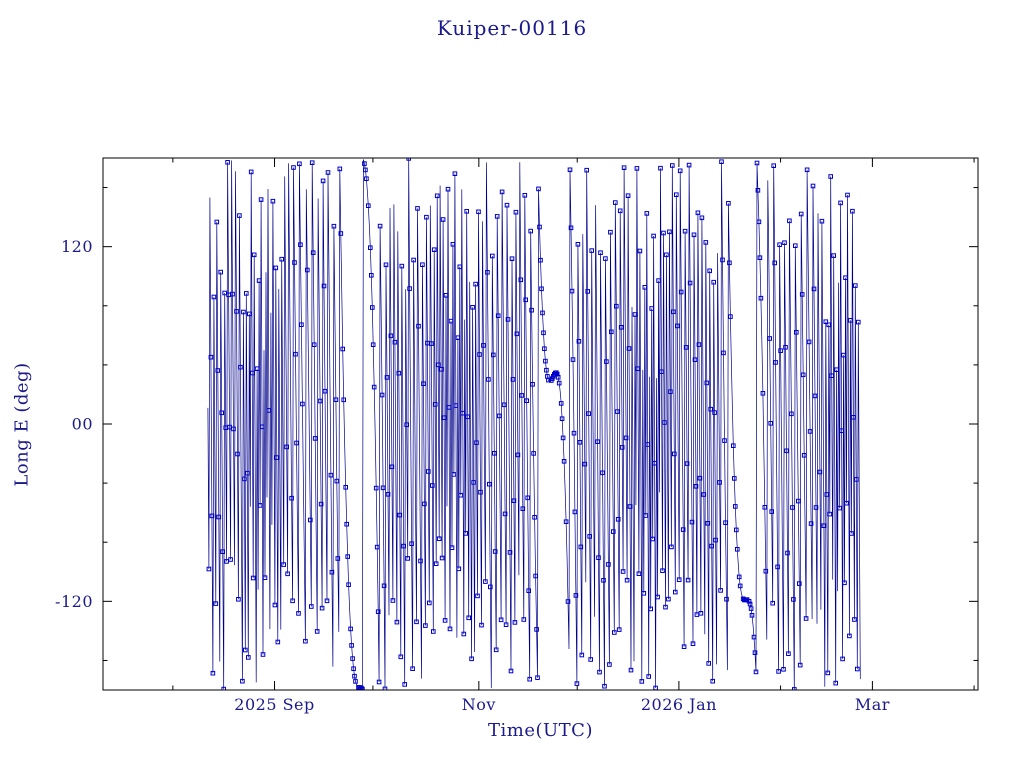 Image resolution: width=1024 pixels, height=768 pixels. I want to click on x-tick-label: 2025 Sep, so click(274, 704).